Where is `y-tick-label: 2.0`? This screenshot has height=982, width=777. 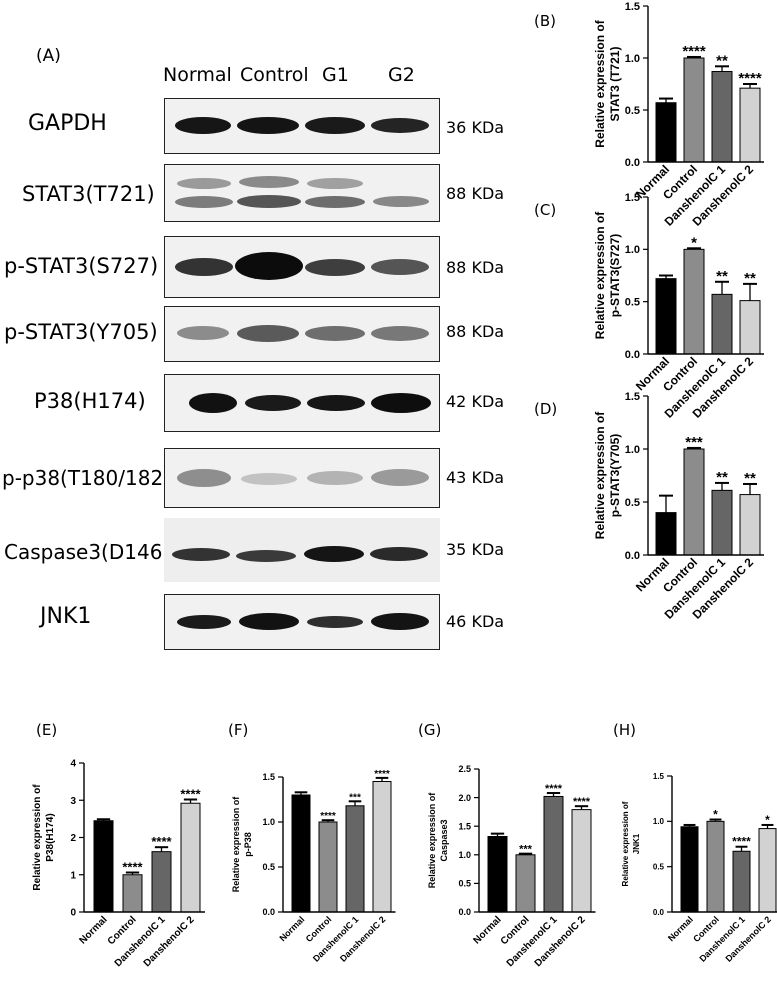 y-tick-label: 2.0 is located at coordinates (464, 798).